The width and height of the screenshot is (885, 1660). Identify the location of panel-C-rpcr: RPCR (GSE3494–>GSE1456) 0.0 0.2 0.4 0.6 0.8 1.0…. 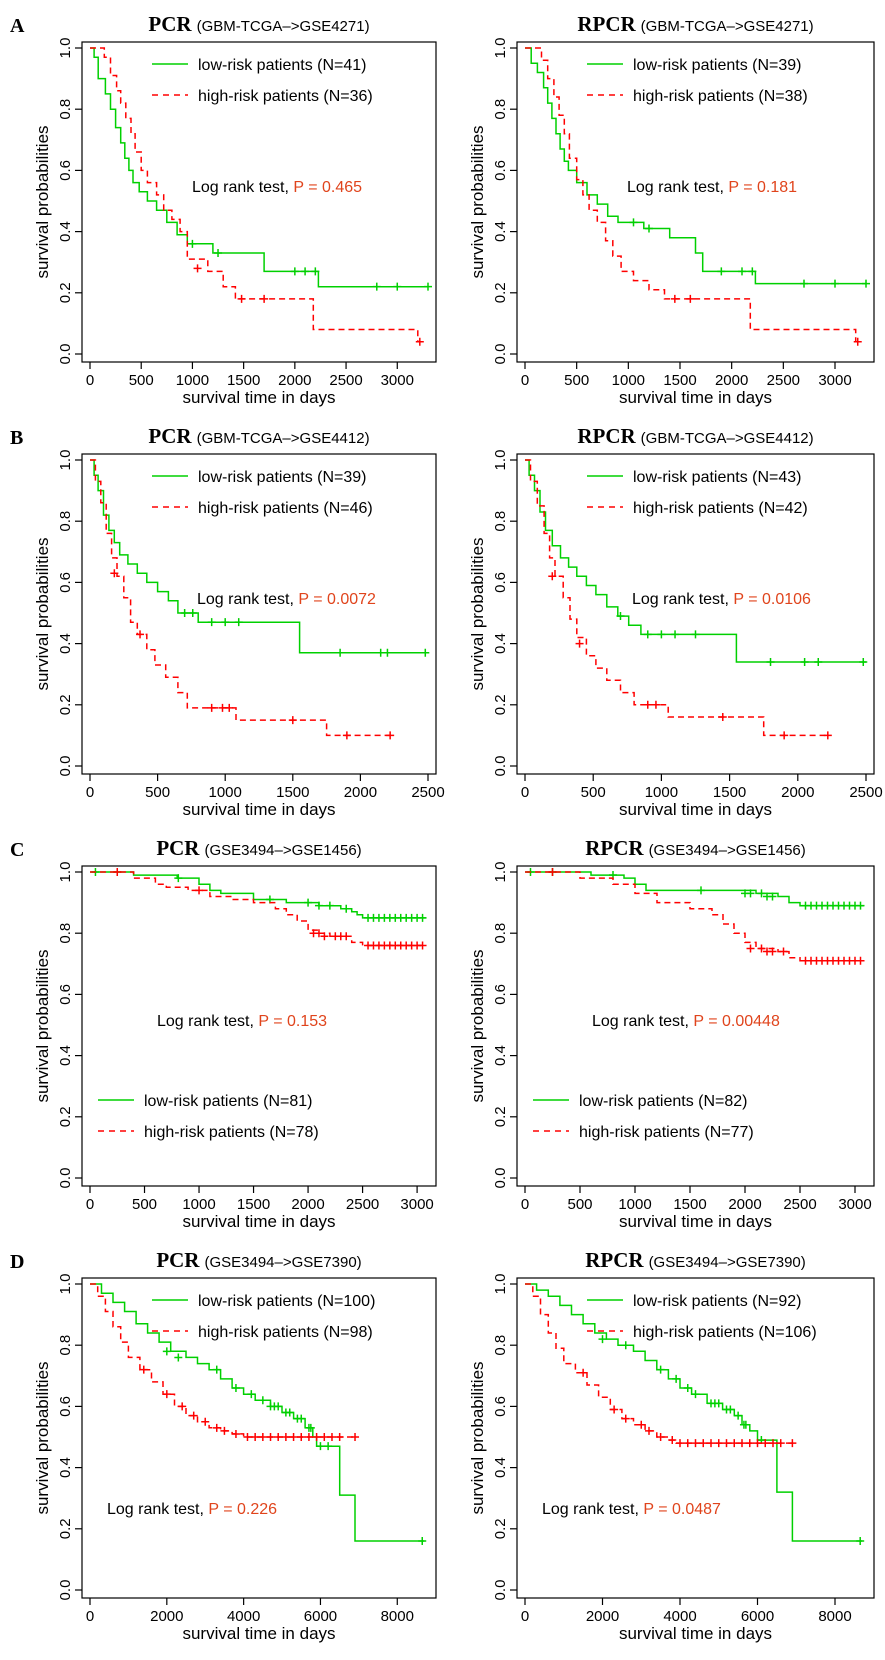
(671, 1033).